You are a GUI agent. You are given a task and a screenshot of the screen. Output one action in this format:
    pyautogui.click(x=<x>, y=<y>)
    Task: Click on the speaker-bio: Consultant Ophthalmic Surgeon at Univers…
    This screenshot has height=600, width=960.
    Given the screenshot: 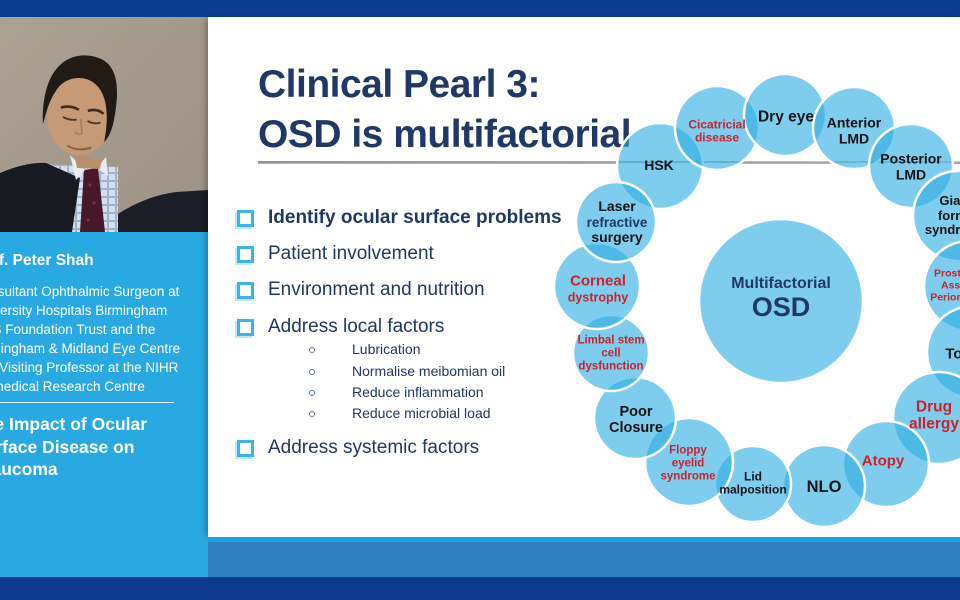 What is the action you would take?
    pyautogui.click(x=90, y=339)
    